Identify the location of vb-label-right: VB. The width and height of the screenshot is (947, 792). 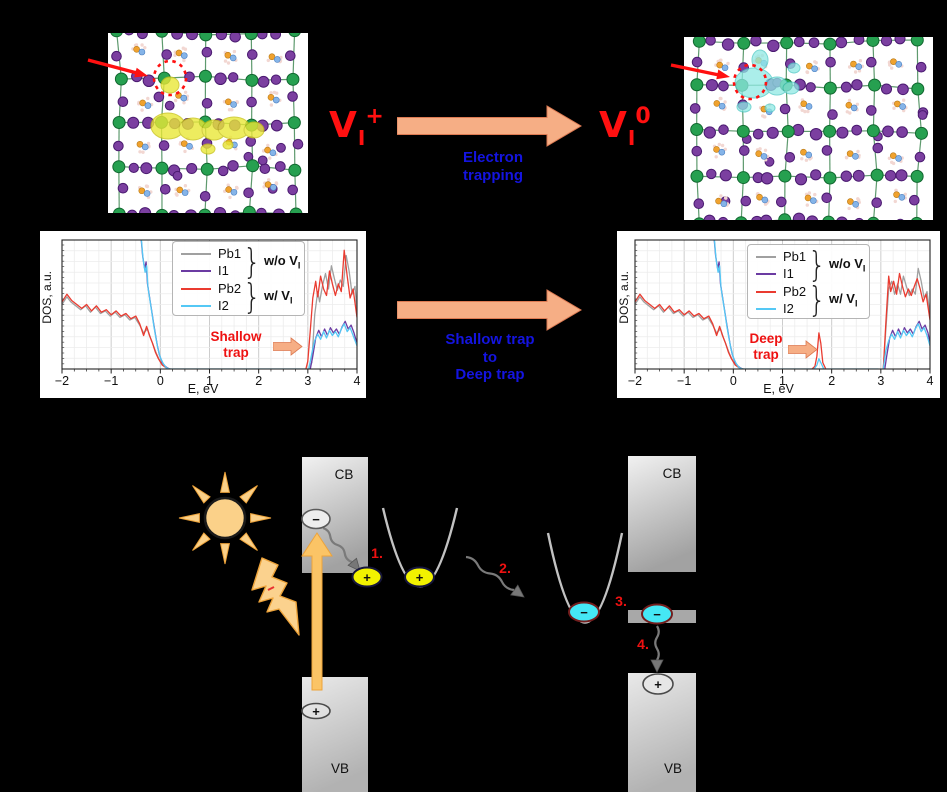
(673, 768).